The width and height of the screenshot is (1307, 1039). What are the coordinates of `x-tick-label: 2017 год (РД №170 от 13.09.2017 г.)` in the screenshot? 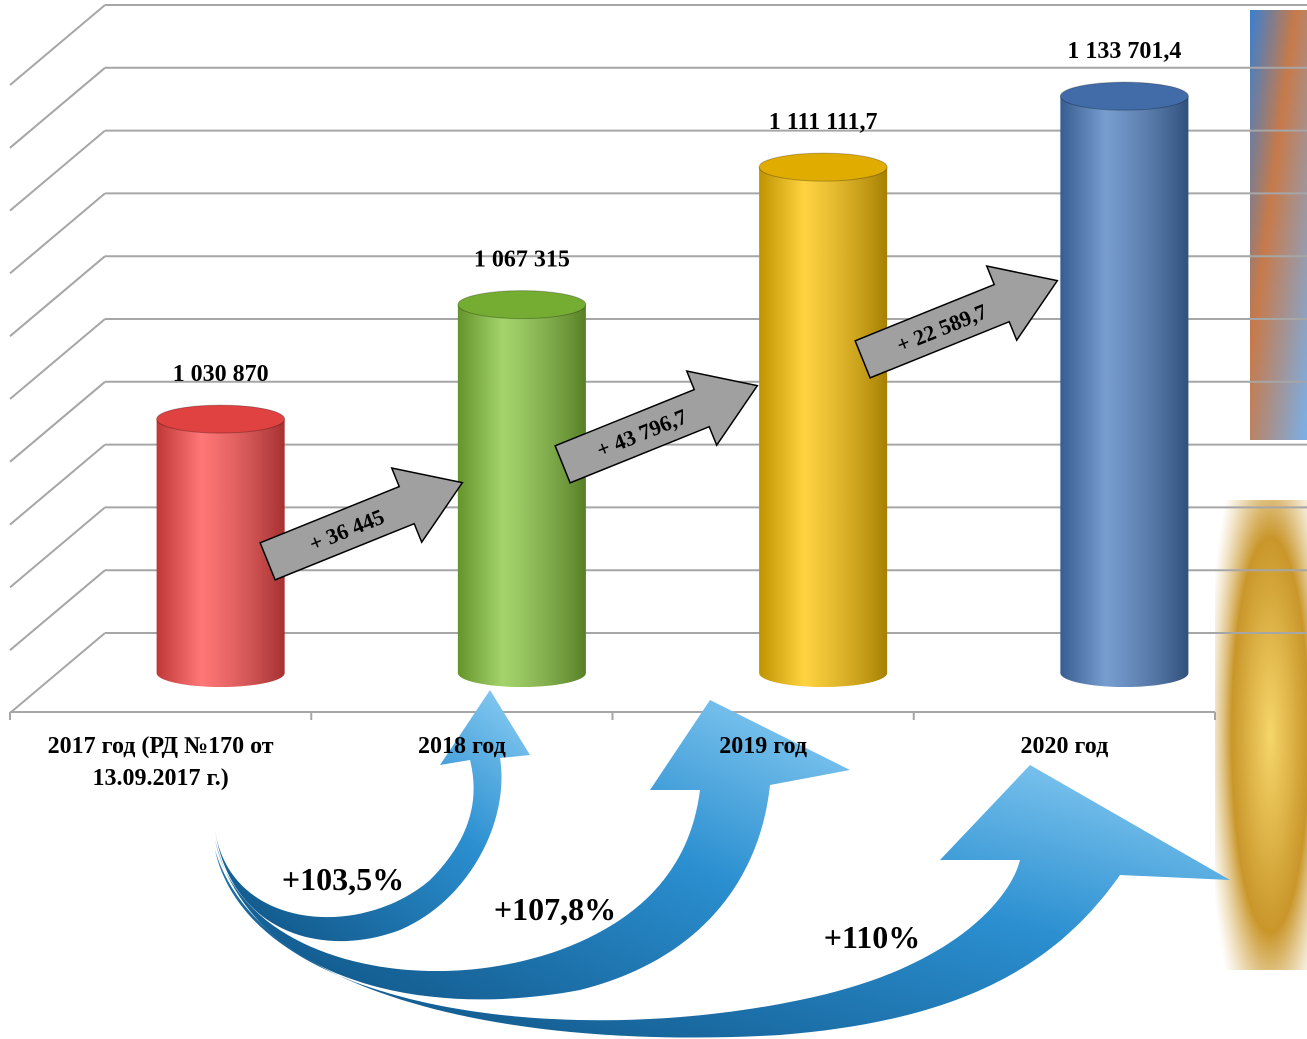 It's located at (160, 762).